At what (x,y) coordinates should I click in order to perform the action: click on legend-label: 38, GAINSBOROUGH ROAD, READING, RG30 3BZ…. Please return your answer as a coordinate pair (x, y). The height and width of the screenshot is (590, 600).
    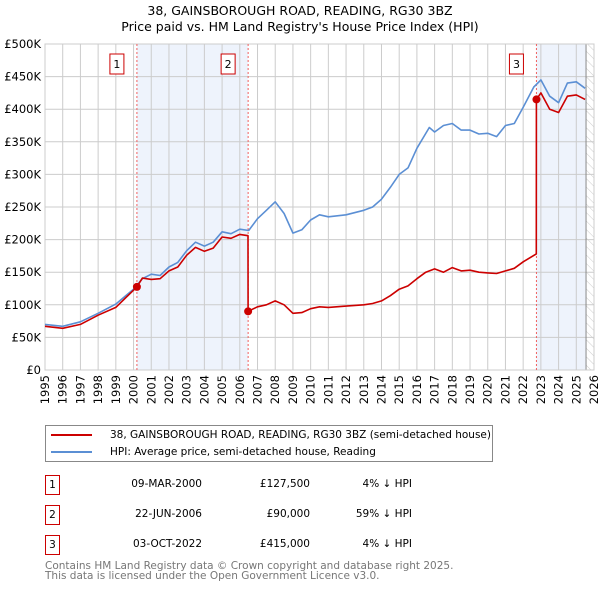
    Looking at the image, I should click on (300, 435).